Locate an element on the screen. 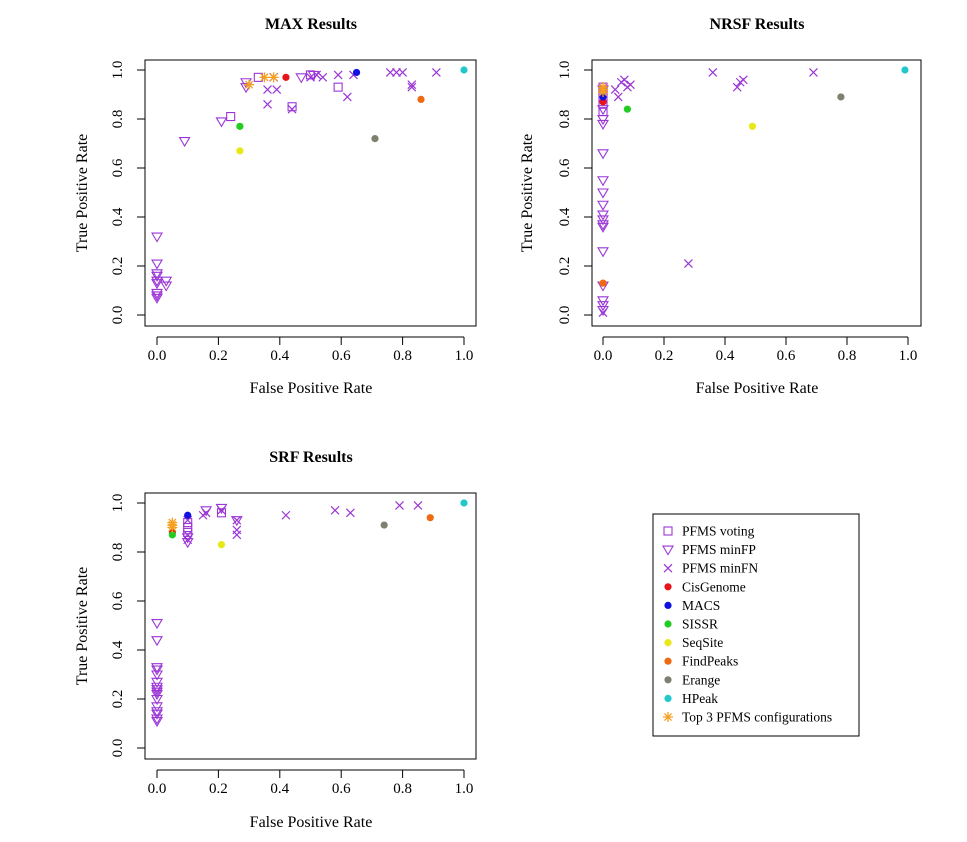 The height and width of the screenshot is (842, 967). legend-item: SISSR is located at coordinates (691, 624).